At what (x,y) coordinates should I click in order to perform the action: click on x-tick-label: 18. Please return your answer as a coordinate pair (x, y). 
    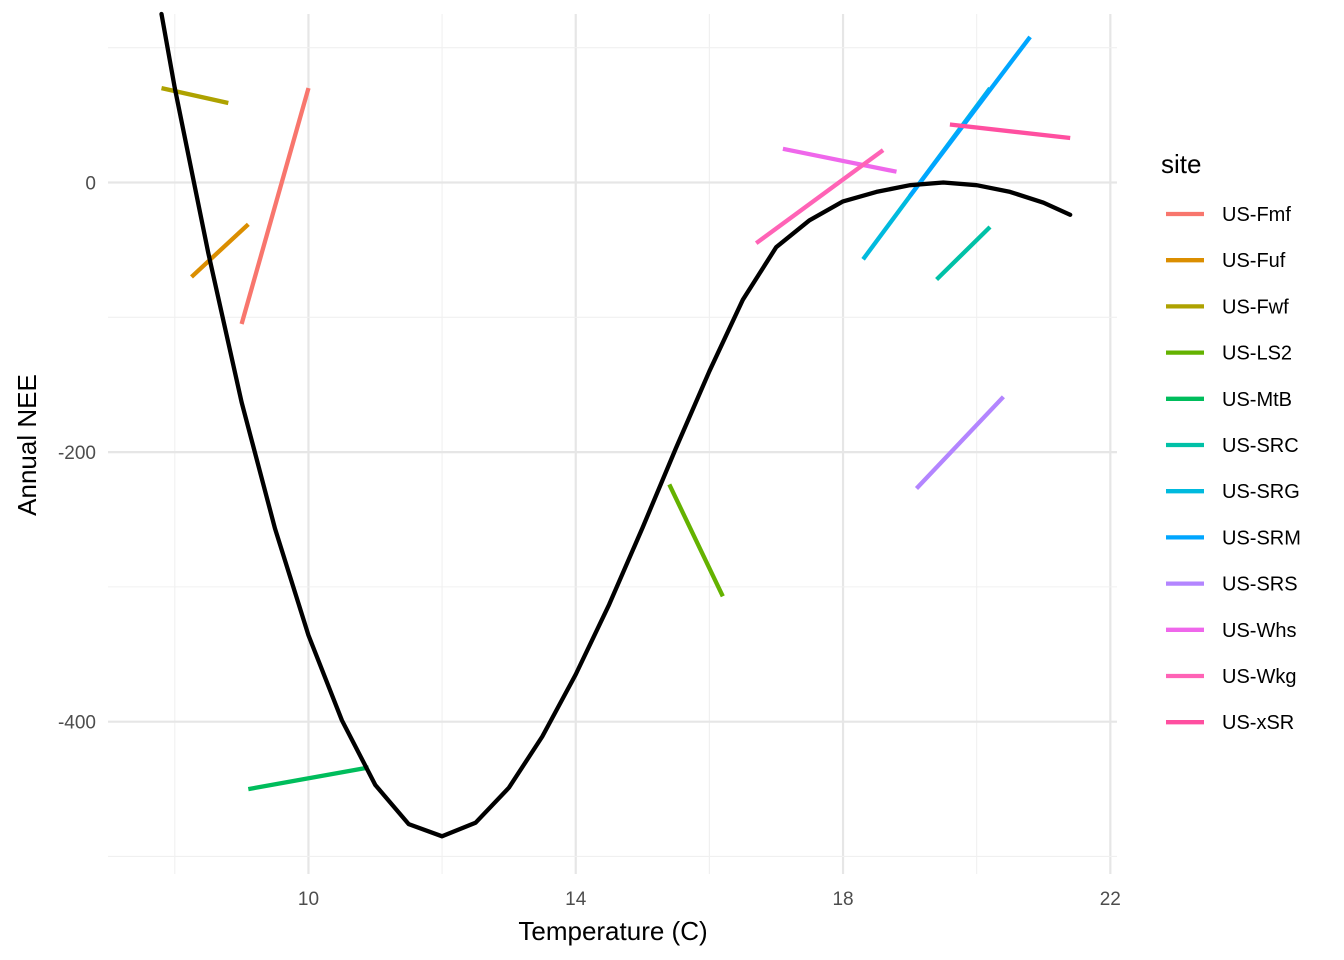
    Looking at the image, I should click on (842, 899).